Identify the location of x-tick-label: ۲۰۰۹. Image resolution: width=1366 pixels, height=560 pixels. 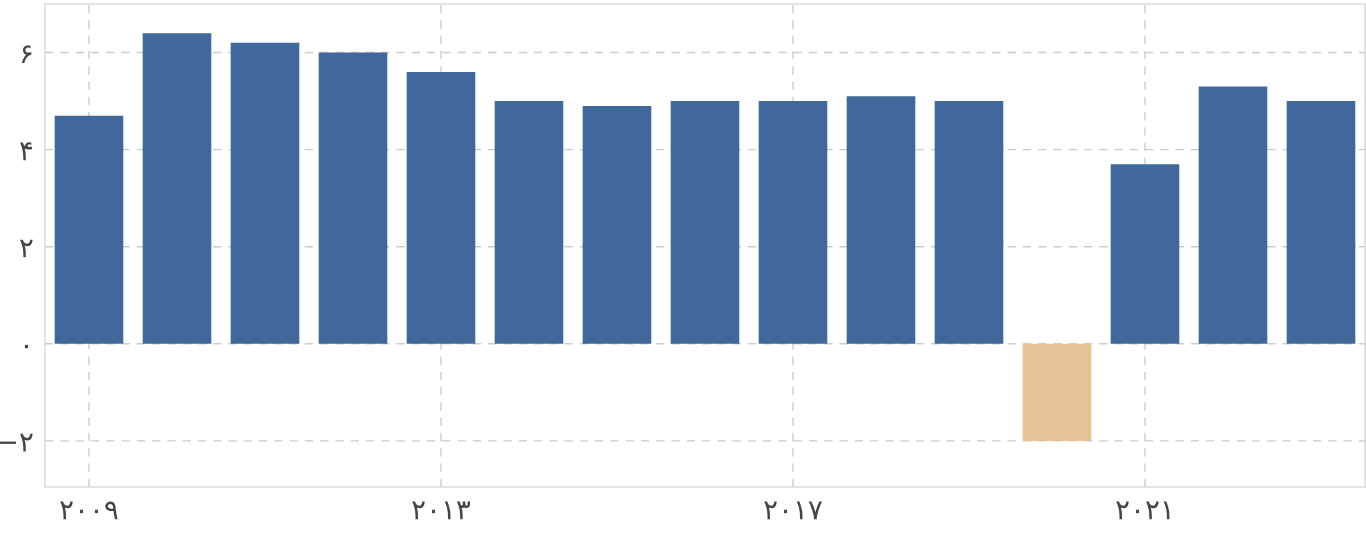
(89, 510).